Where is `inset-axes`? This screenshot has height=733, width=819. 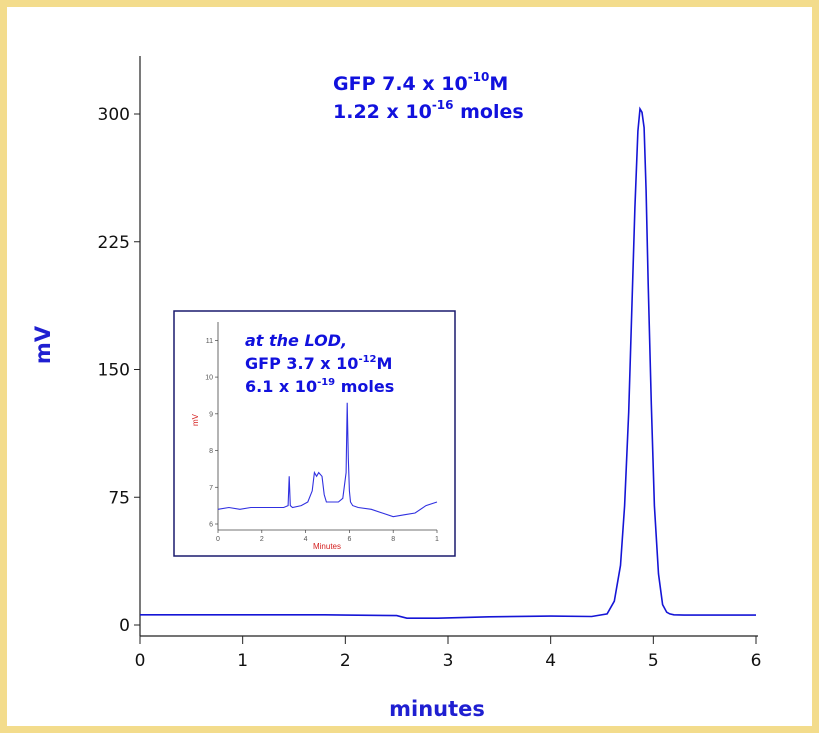
inset-axes is located at coordinates (327, 426).